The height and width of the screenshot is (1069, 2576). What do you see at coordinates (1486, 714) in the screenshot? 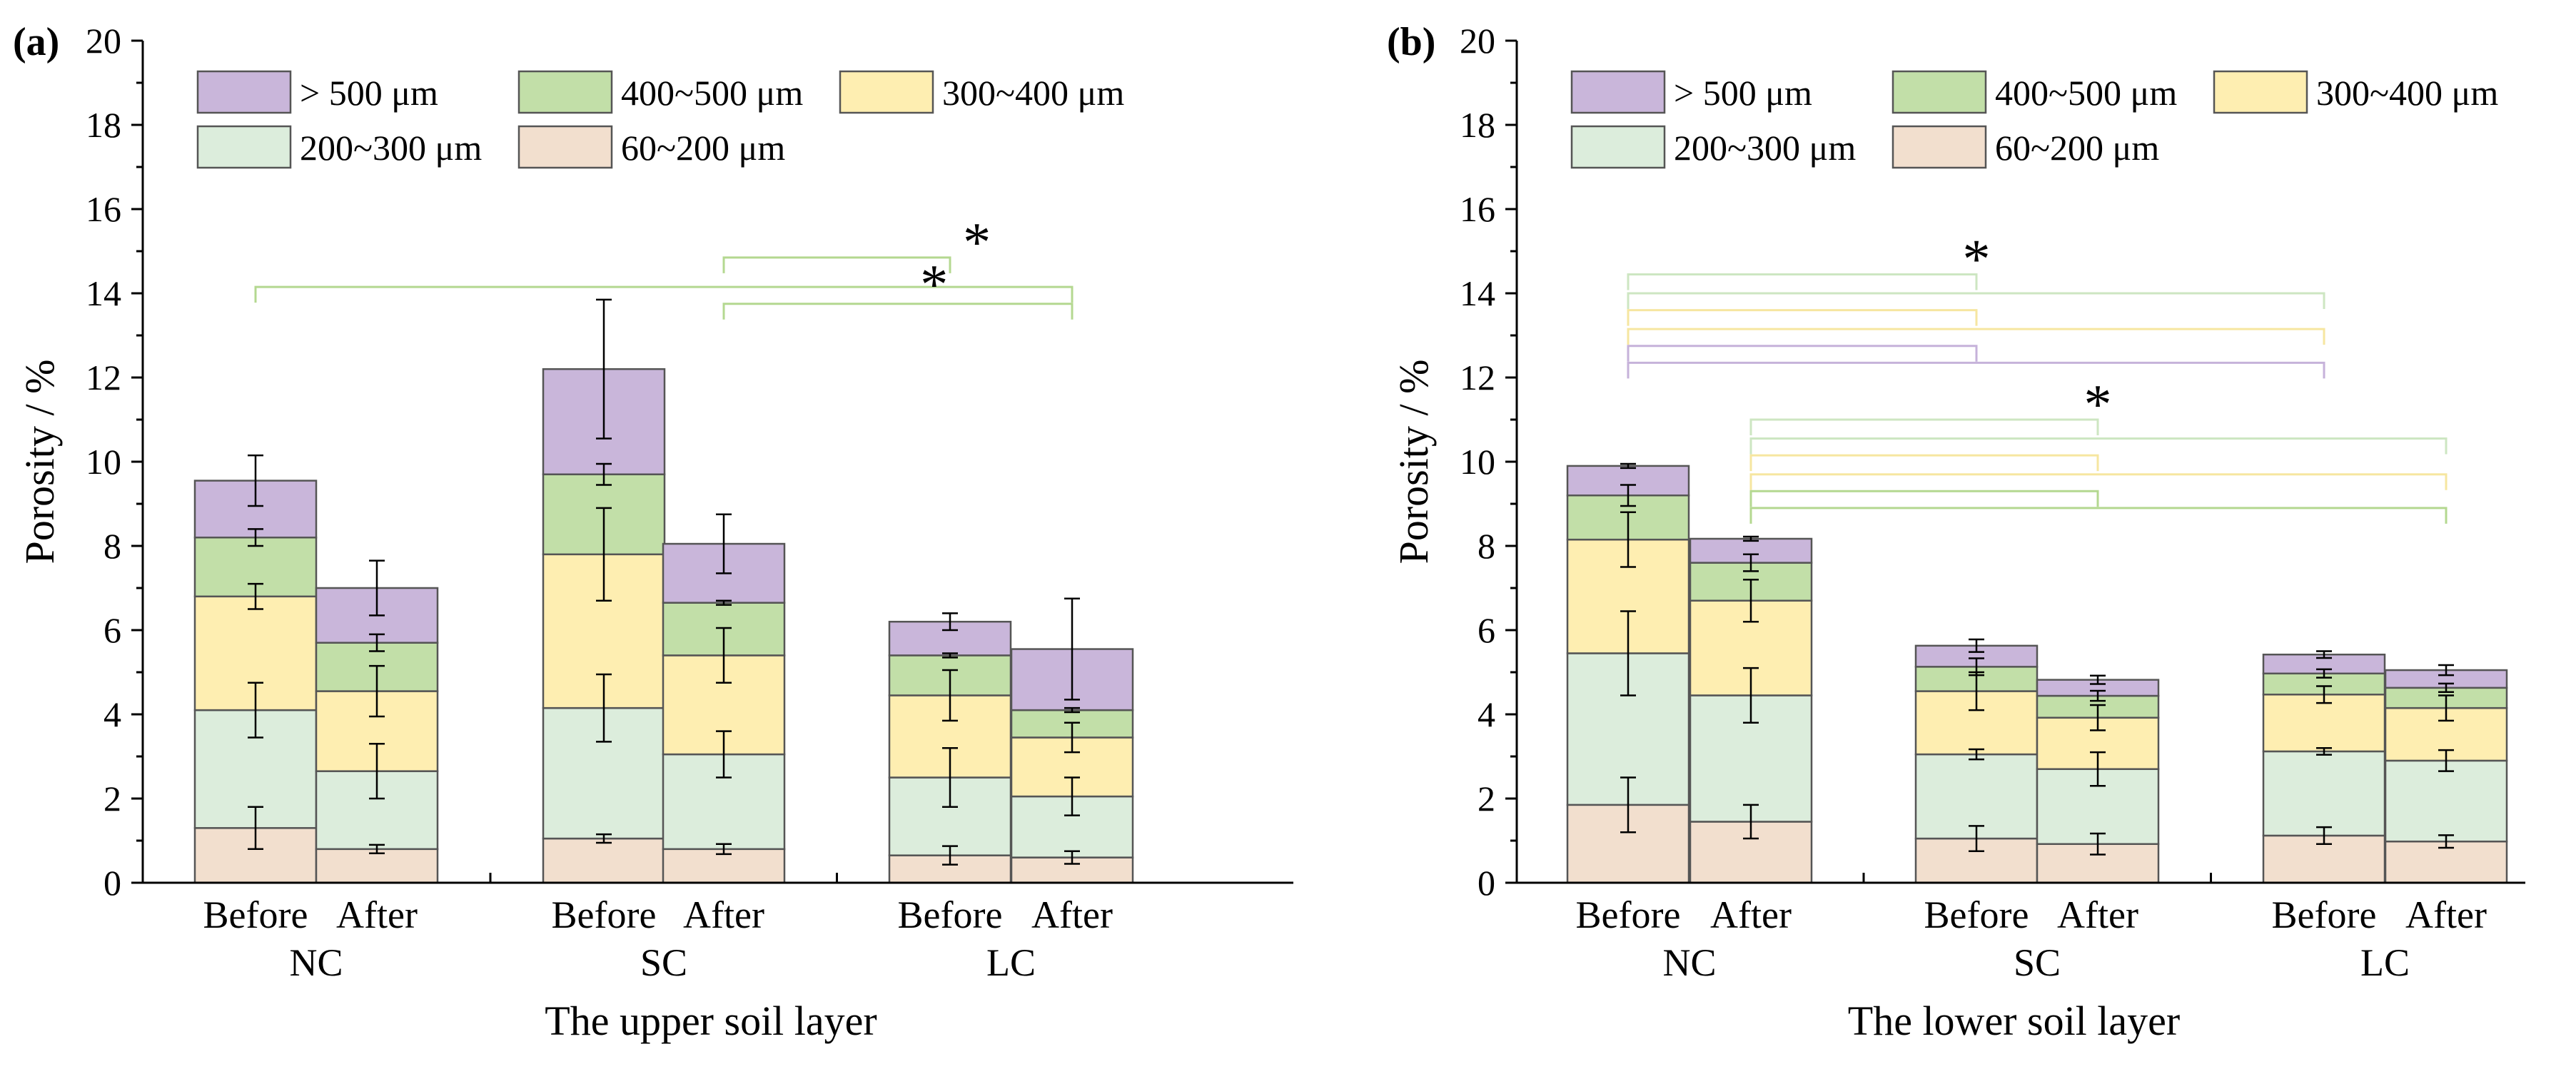
I see `y-tick-label: 4` at bounding box center [1486, 714].